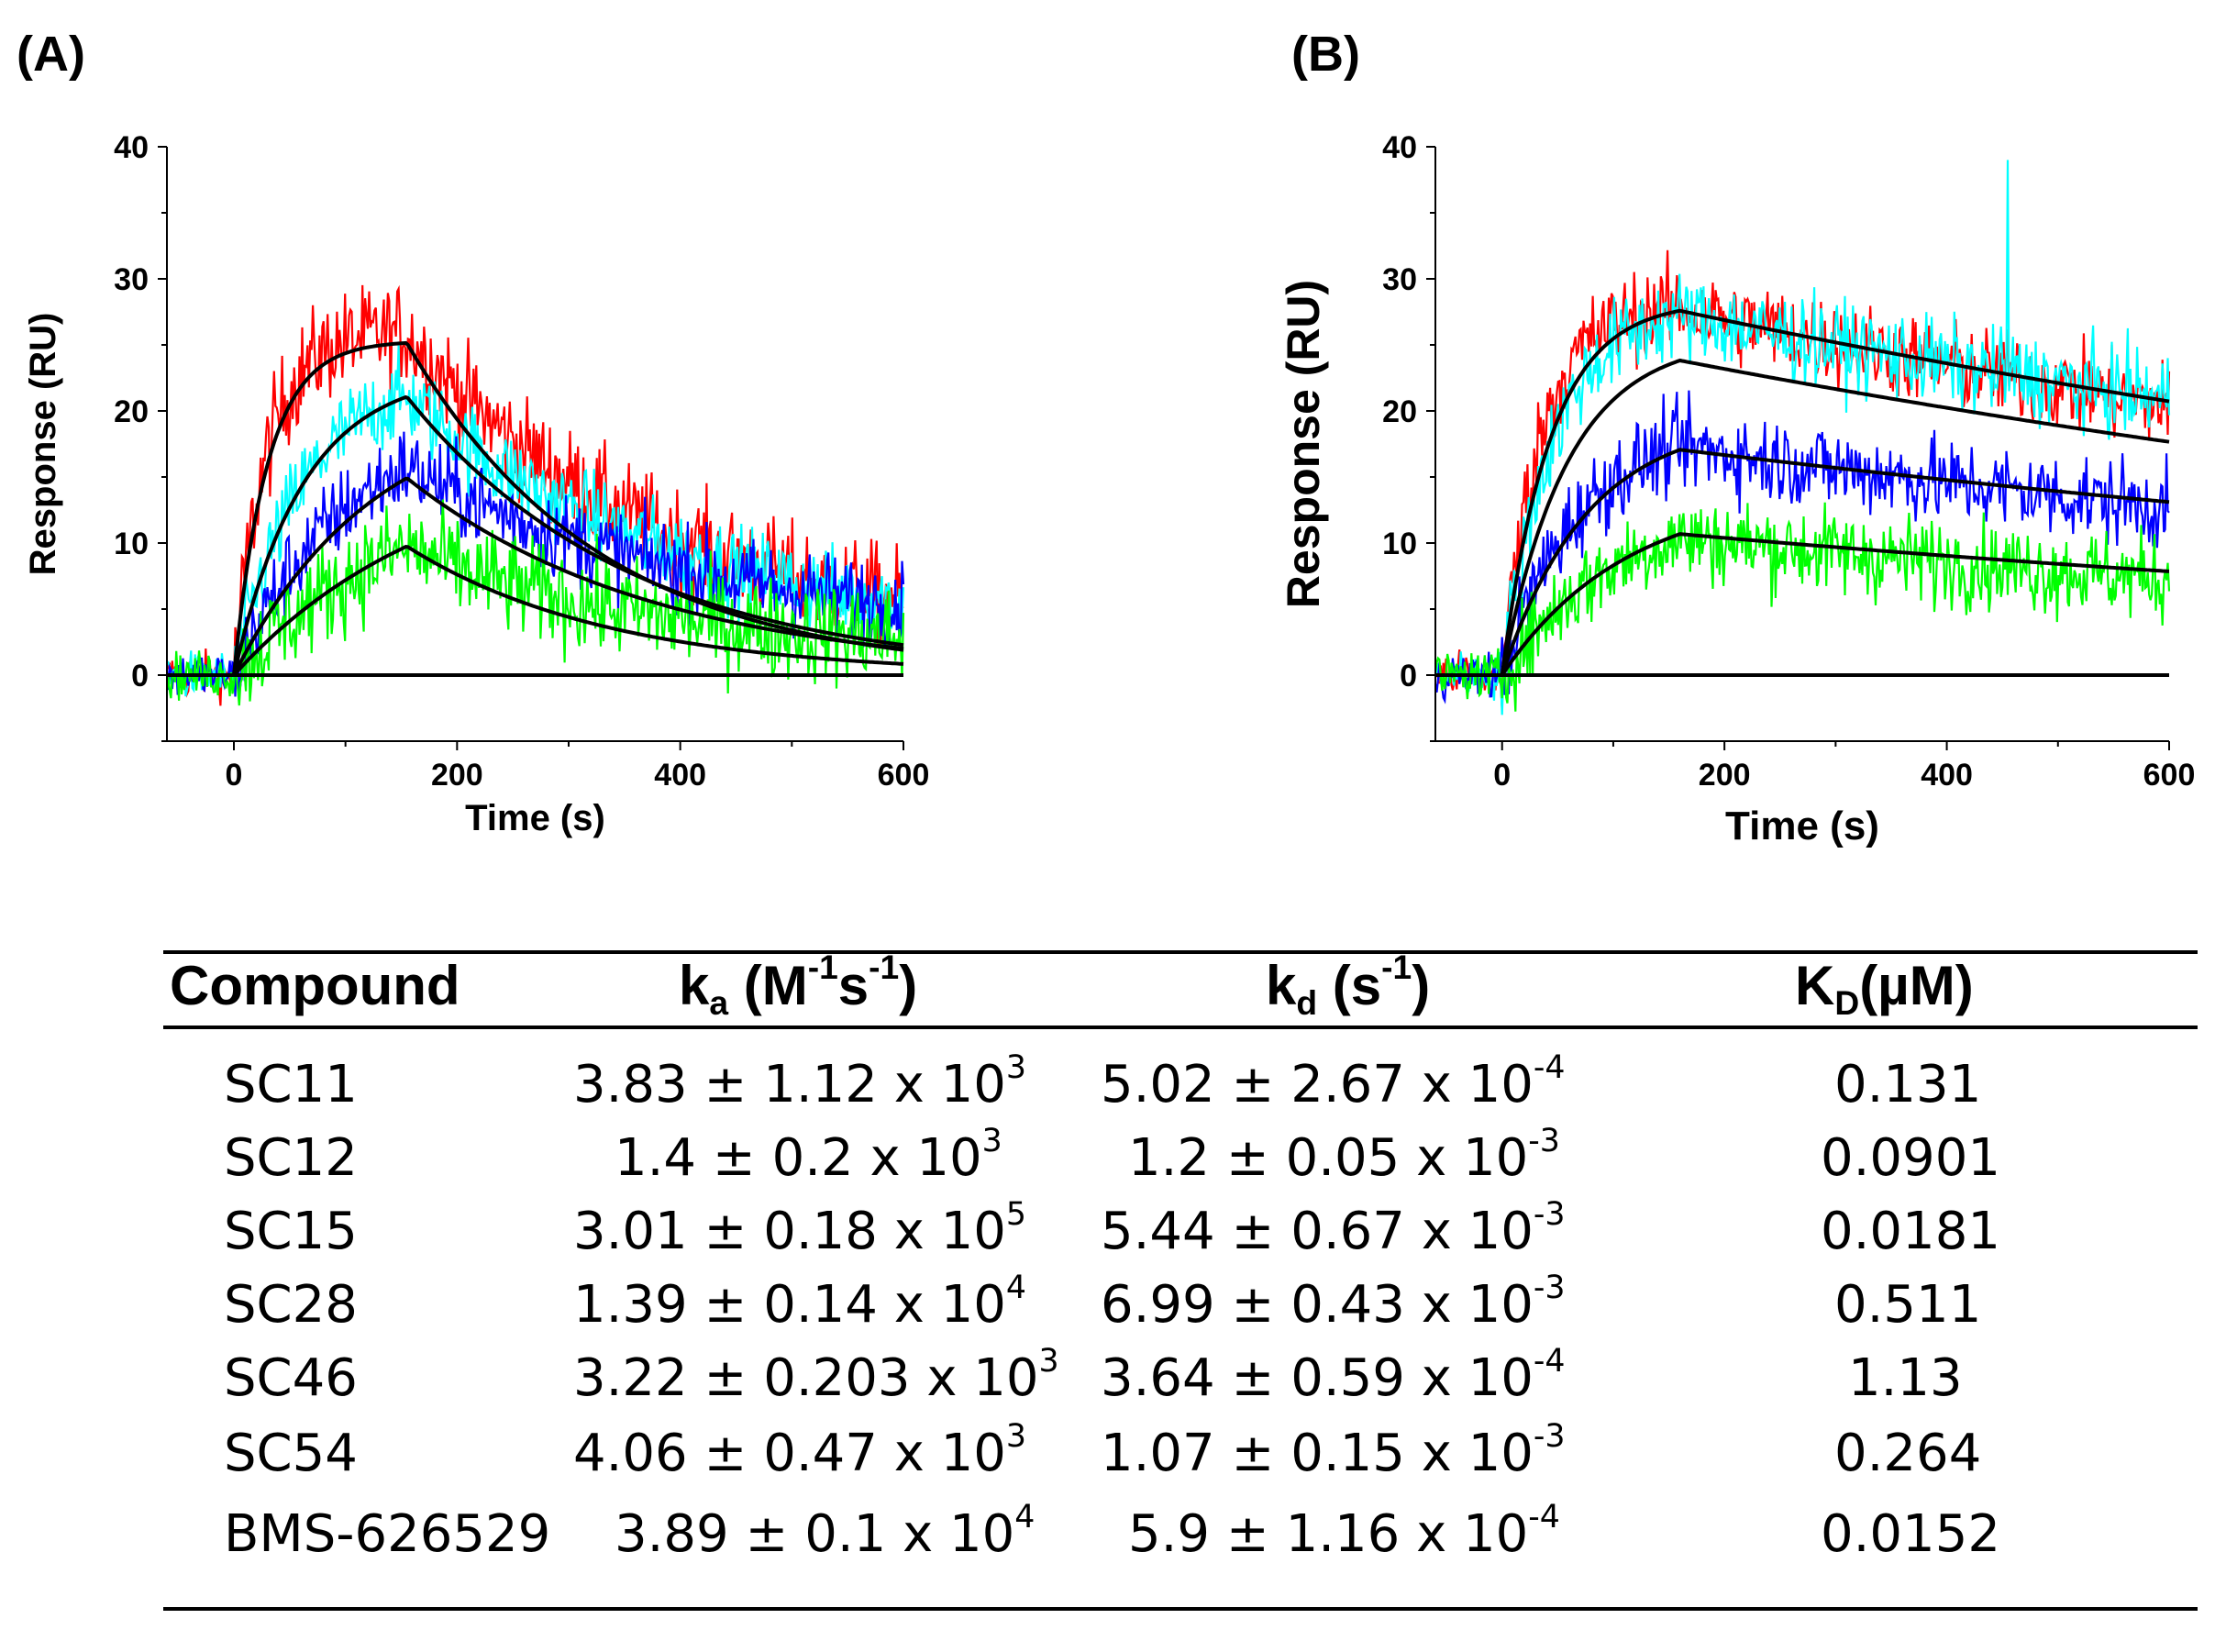 The image size is (2215, 1652). Describe the element at coordinates (1325, 55) in the screenshot. I see `panel-label-b: (B)` at that location.